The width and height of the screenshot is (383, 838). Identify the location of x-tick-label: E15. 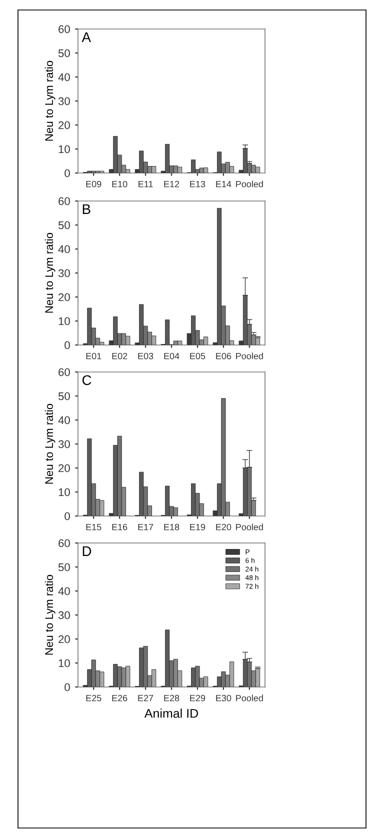
(94, 527).